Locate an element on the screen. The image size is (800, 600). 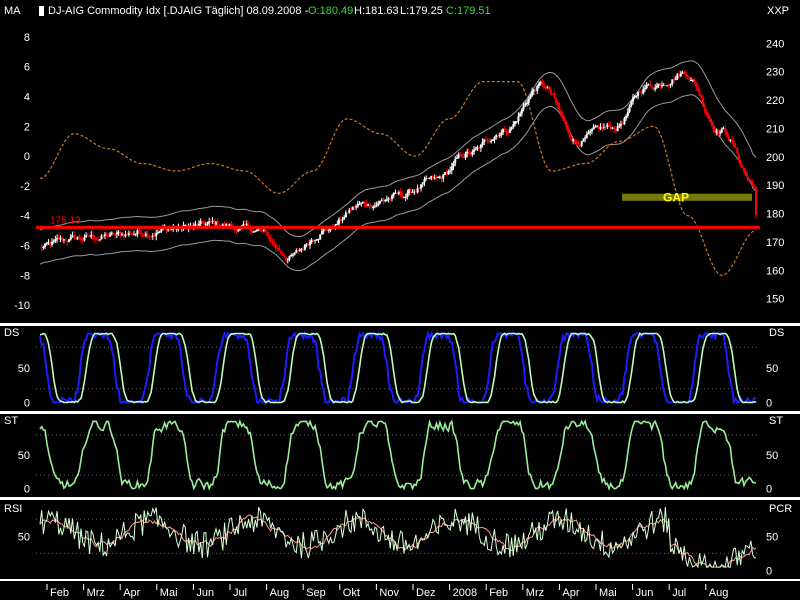
month-label: Mrz is located at coordinates (96, 593).